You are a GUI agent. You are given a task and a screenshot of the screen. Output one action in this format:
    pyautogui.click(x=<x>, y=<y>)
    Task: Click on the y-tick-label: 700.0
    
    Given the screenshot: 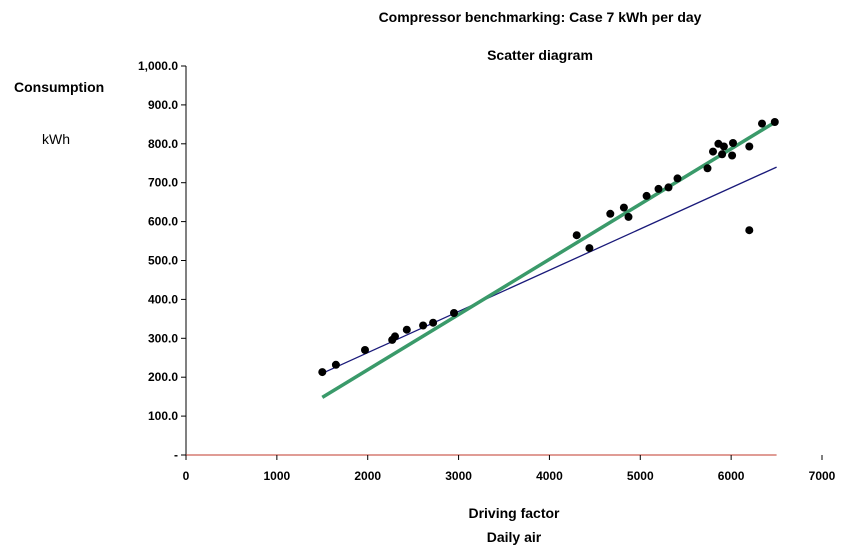 What is the action you would take?
    pyautogui.click(x=163, y=183)
    